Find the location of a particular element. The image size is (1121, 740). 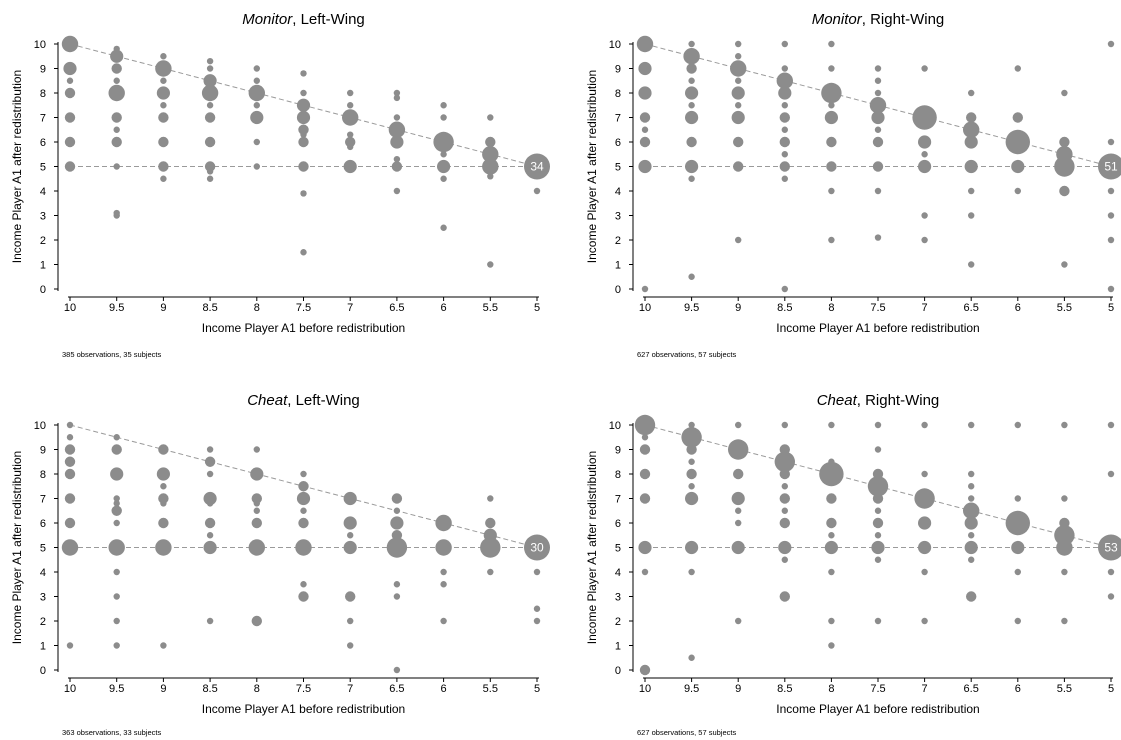

panel-title-italic: Cheat is located at coordinates (267, 400).